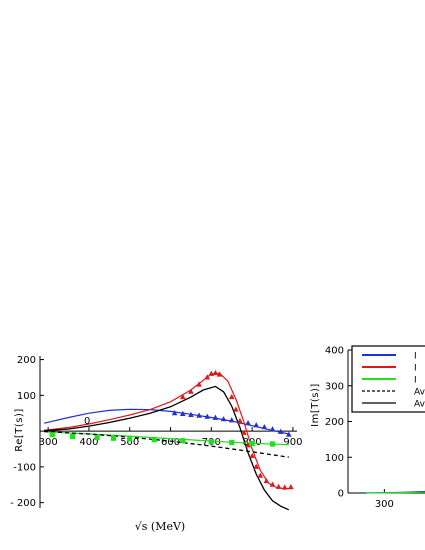 Image resolution: width=425 pixels, height=550 pixels. I want to click on x-tick-label: 500, so click(129, 442).